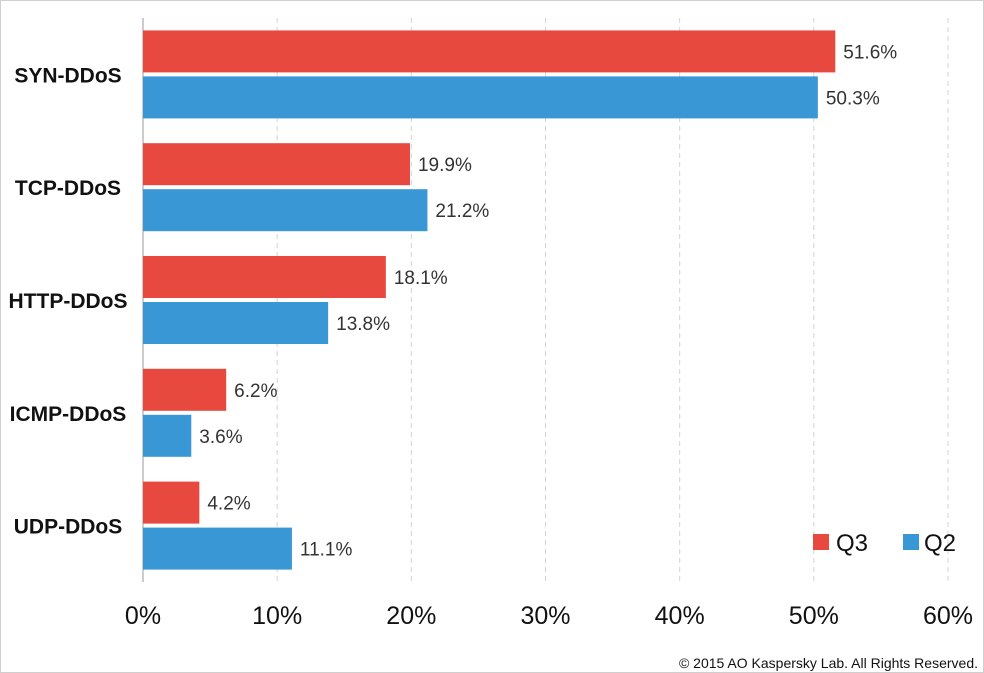  I want to click on bar-q3-http-ddos, so click(264, 277).